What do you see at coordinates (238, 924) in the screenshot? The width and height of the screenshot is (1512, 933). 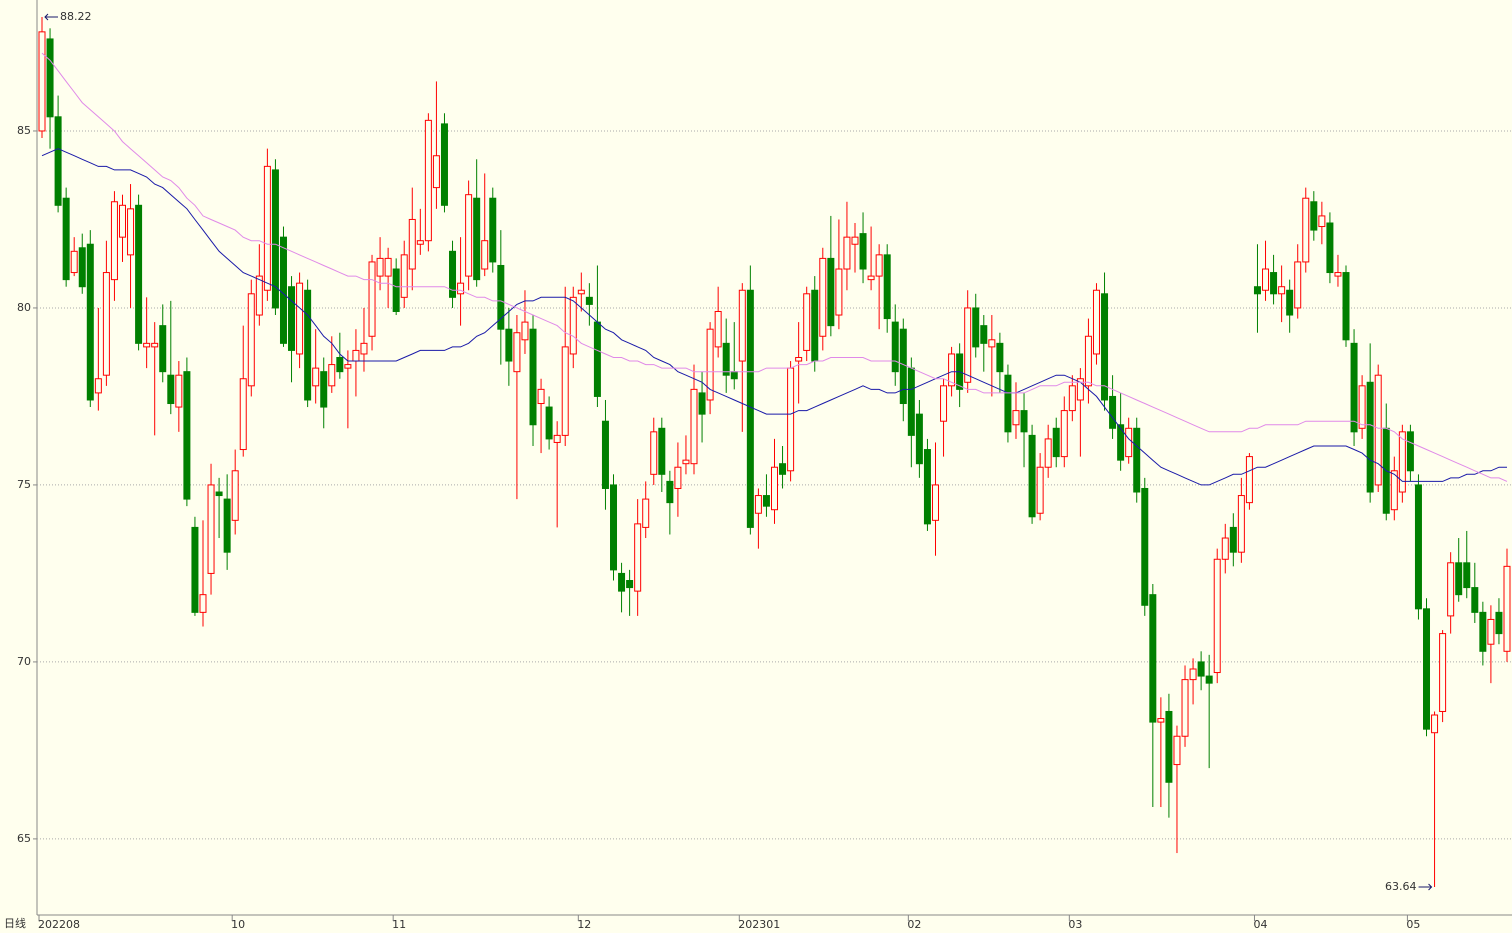 I see `x-tick-label: 10` at bounding box center [238, 924].